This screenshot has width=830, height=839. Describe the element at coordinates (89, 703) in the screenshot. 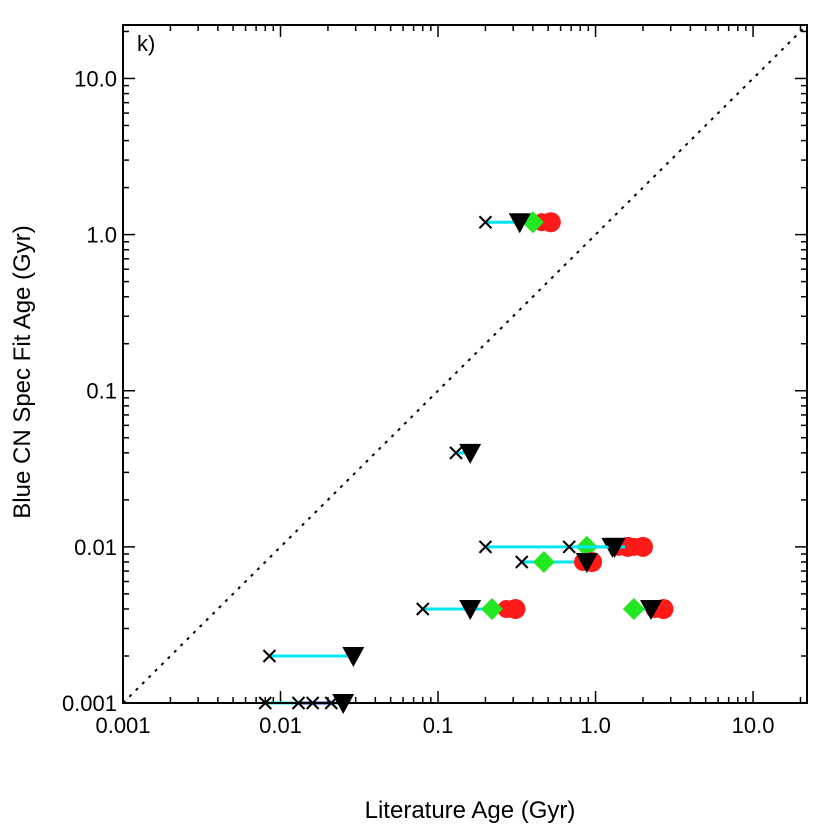

I see `y-tick-label: 0.001` at that location.